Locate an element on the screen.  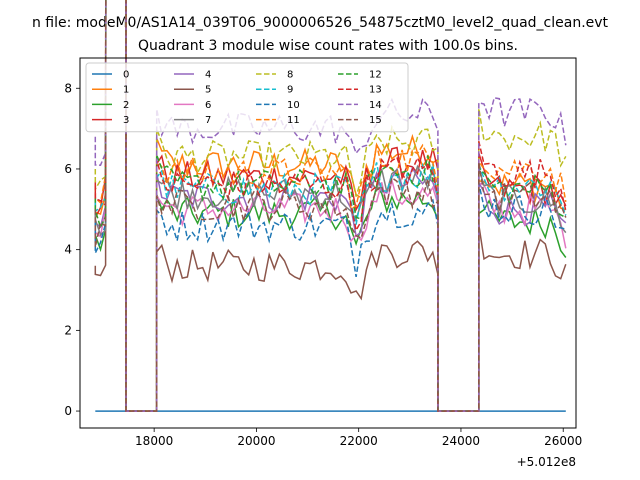
legend-label-0: 0 is located at coordinates (126, 75).